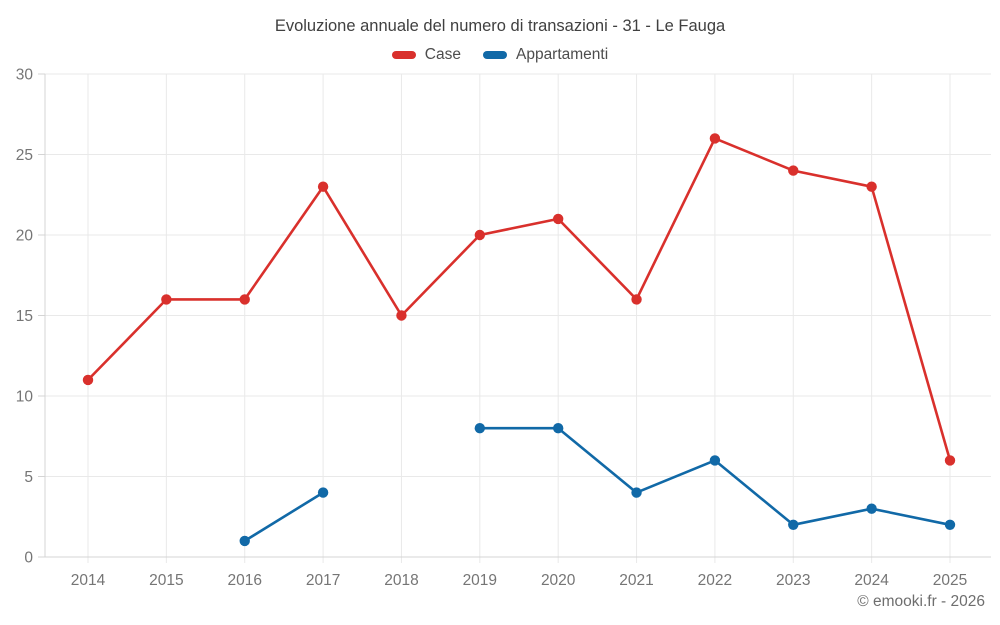 The image size is (1000, 625). I want to click on x-axis-tick-label: 2019, so click(480, 580).